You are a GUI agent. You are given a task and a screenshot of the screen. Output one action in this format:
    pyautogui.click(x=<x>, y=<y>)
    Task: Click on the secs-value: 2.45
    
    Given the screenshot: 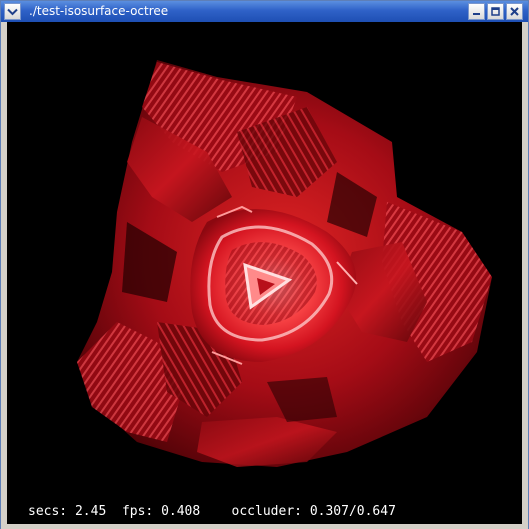 What is the action you would take?
    pyautogui.click(x=90, y=511)
    